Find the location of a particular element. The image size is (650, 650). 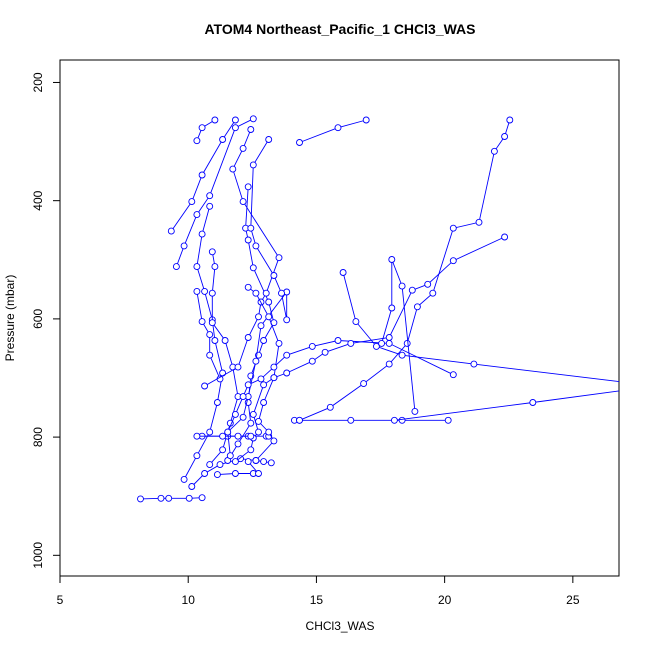

y-tick-label: 1000 is located at coordinates (38, 555).